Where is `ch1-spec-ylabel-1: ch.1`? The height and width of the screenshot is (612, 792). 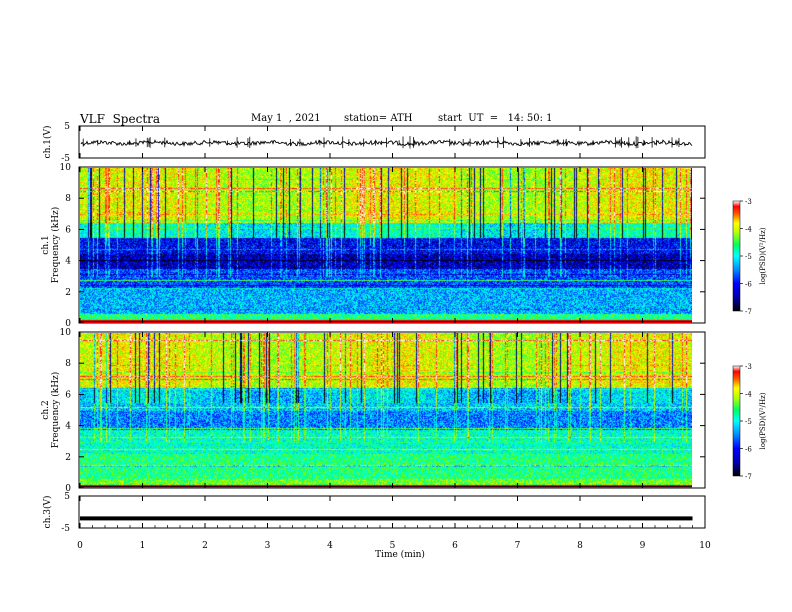
ch1-spec-ylabel-1: ch.1 is located at coordinates (46, 244).